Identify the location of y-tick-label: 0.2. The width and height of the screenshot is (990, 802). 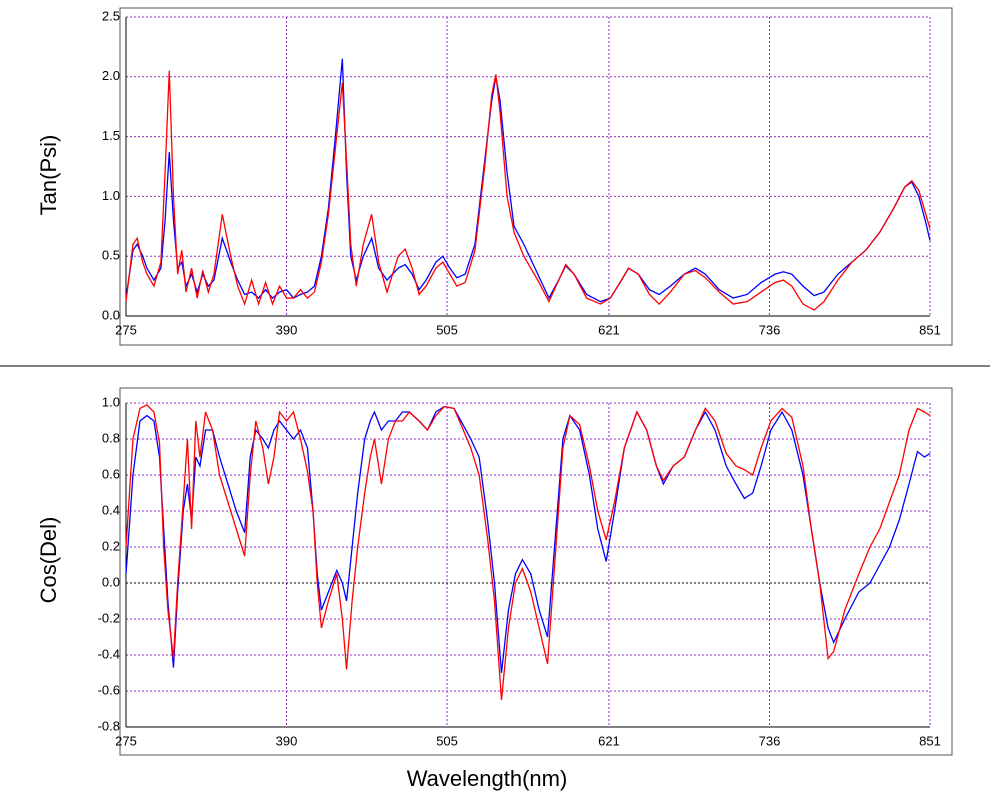
(111, 545).